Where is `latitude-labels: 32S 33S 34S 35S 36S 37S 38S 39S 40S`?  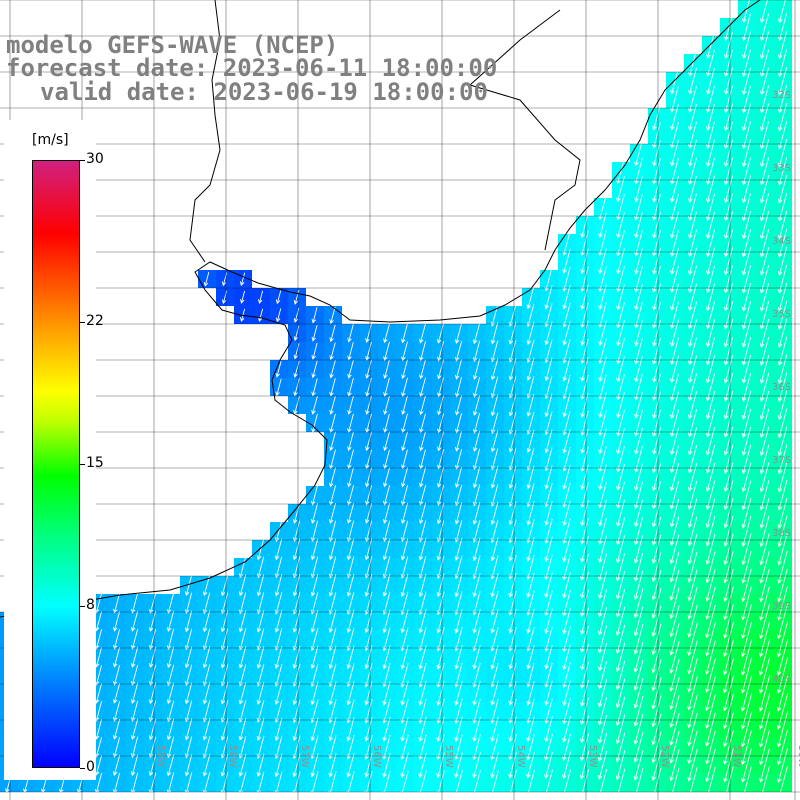
latitude-labels: 32S 33S 34S 35S 36S 37S 38S 39S 40S is located at coordinates (781, 387).